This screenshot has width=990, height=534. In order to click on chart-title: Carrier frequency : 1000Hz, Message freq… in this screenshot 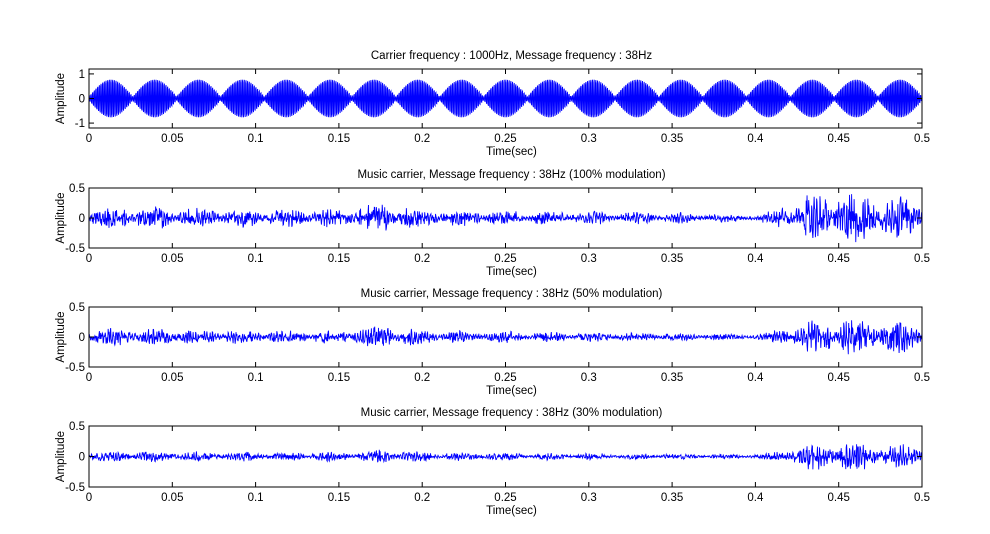, I will do `click(511, 56)`.